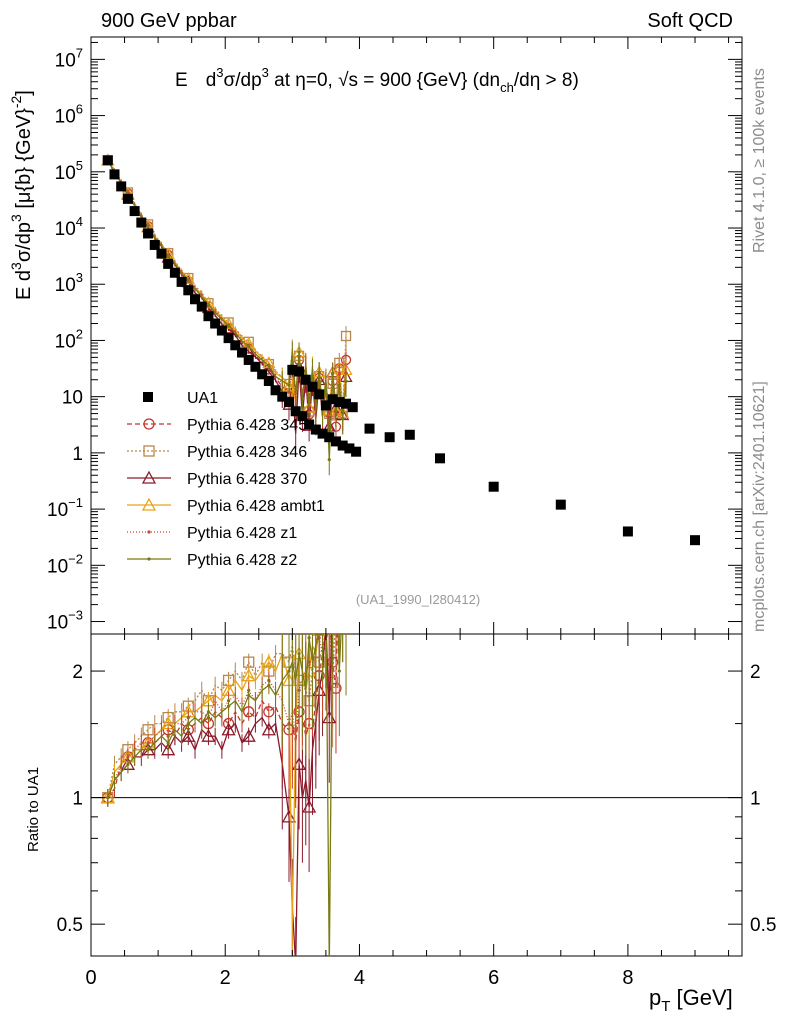  Describe the element at coordinates (149, 559) in the screenshot. I see `legend-marker` at that location.